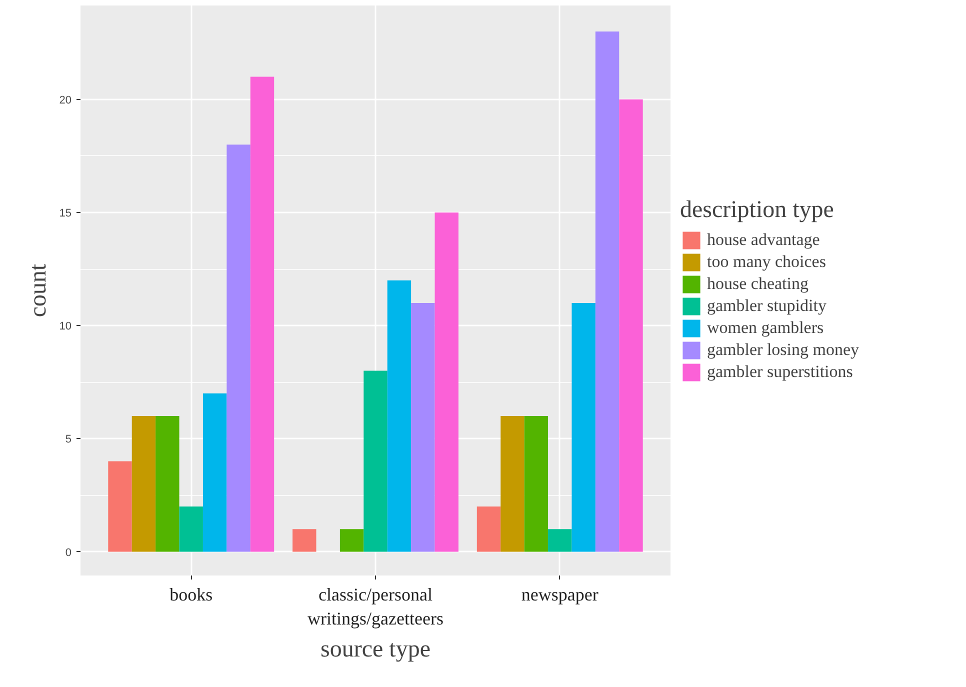 The height and width of the screenshot is (687, 966). Describe the element at coordinates (765, 328) in the screenshot. I see `legend-label: women gamblers` at that location.